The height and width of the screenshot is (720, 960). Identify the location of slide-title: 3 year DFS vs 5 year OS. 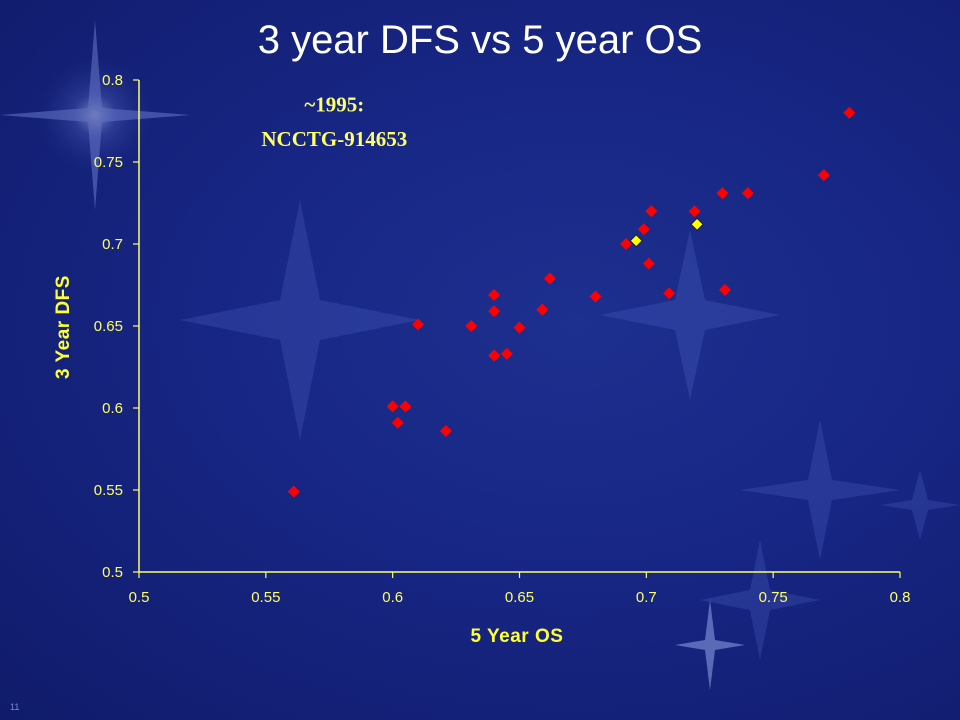
(480, 40).